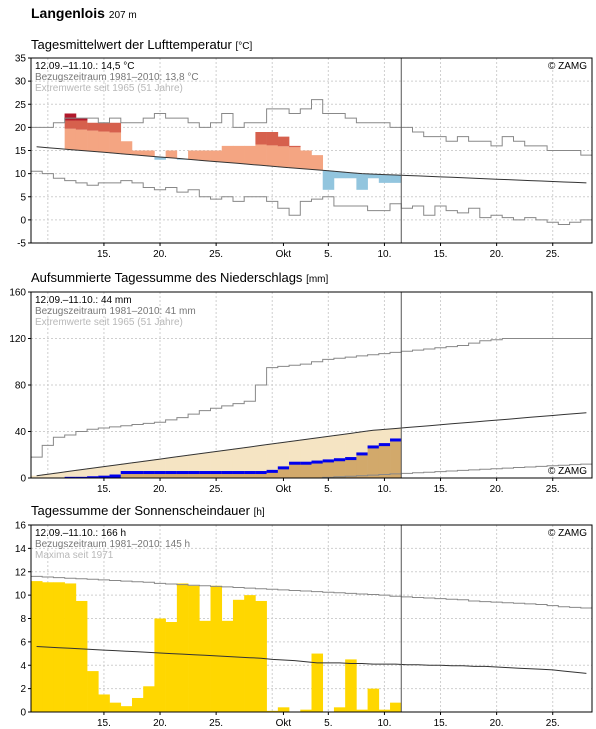  What do you see at coordinates (17, 293) in the screenshot?
I see `y-tick-label: 160` at bounding box center [17, 293].